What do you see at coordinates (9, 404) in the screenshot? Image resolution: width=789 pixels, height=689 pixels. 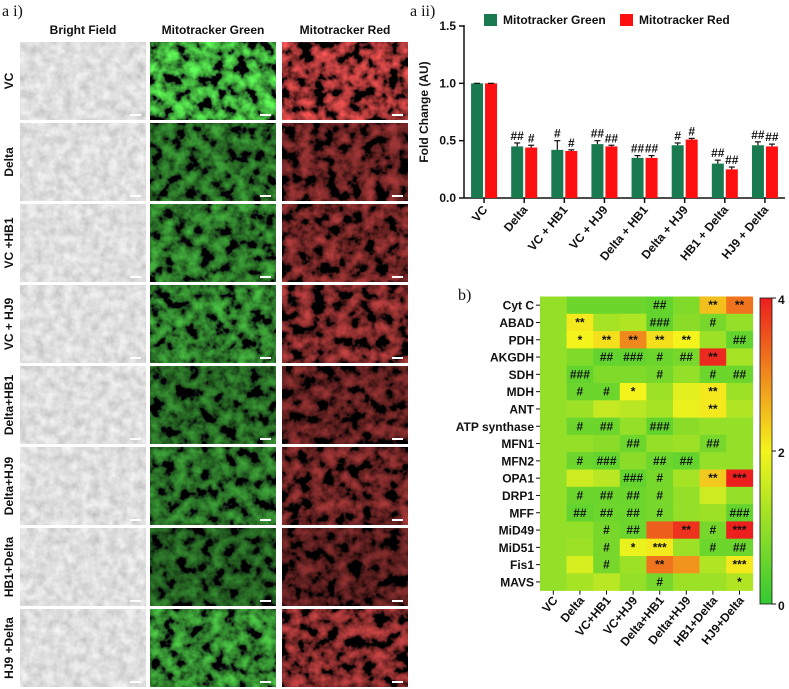 I see `row-label: Delta+HB1` at bounding box center [9, 404].